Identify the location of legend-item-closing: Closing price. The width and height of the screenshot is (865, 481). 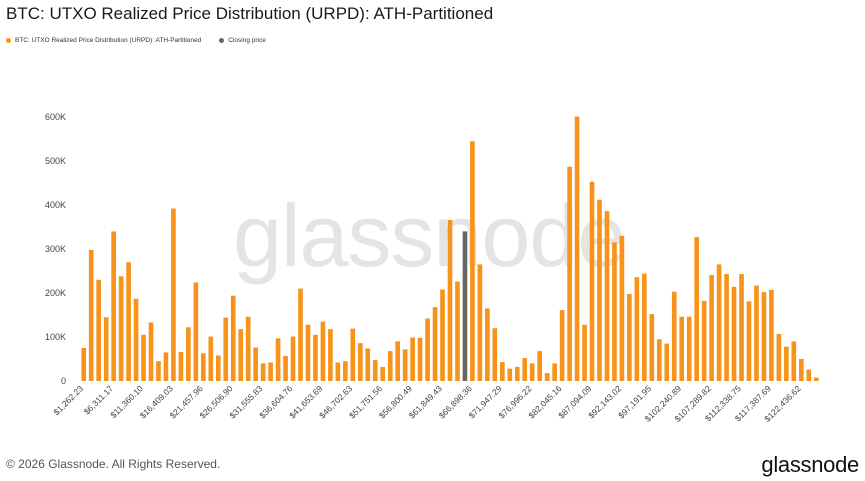
(242, 40).